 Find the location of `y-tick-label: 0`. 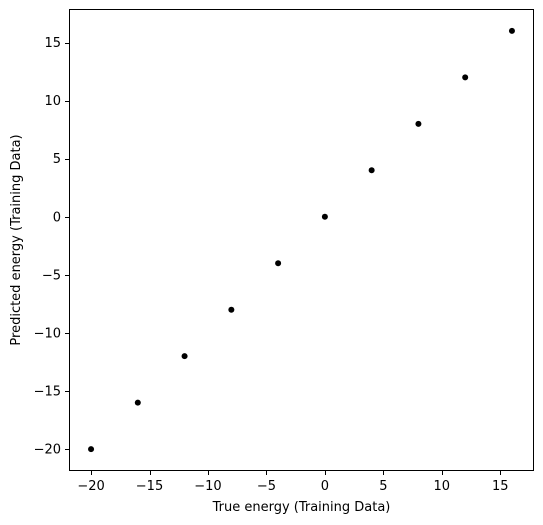

y-tick-label: 0 is located at coordinates (57, 217).